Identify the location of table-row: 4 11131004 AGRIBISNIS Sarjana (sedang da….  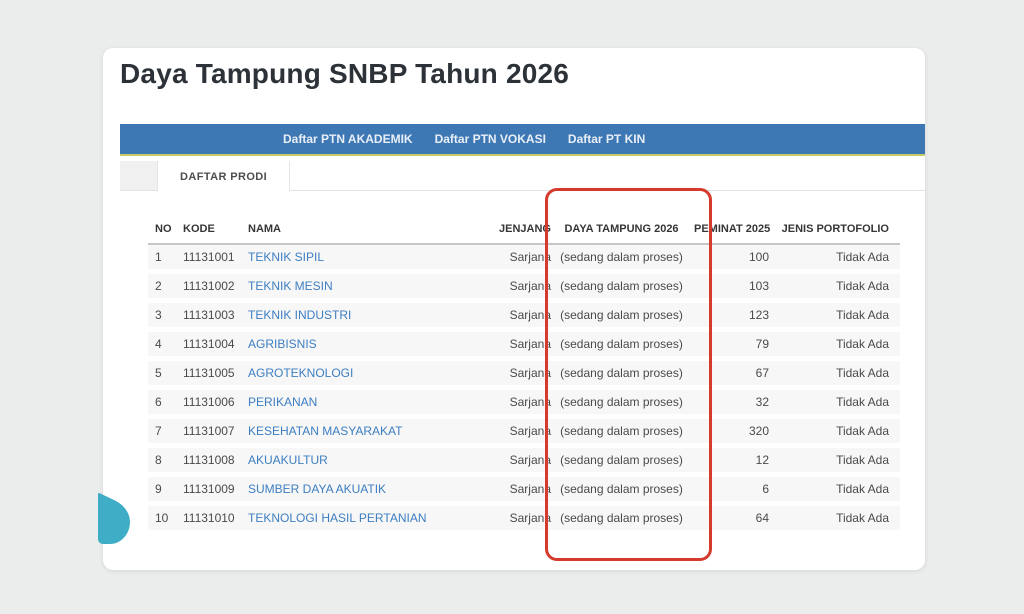
(524, 345).